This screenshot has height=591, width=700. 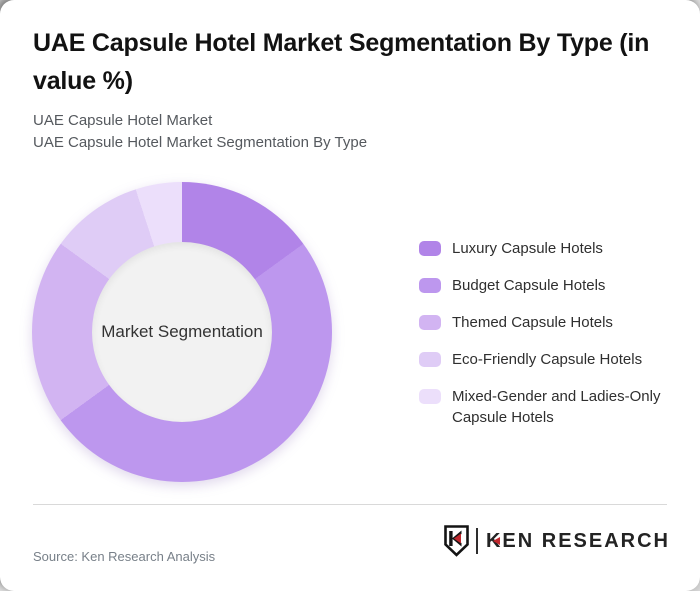 I want to click on legend-label: Themed Capsule Hotels, so click(x=532, y=322).